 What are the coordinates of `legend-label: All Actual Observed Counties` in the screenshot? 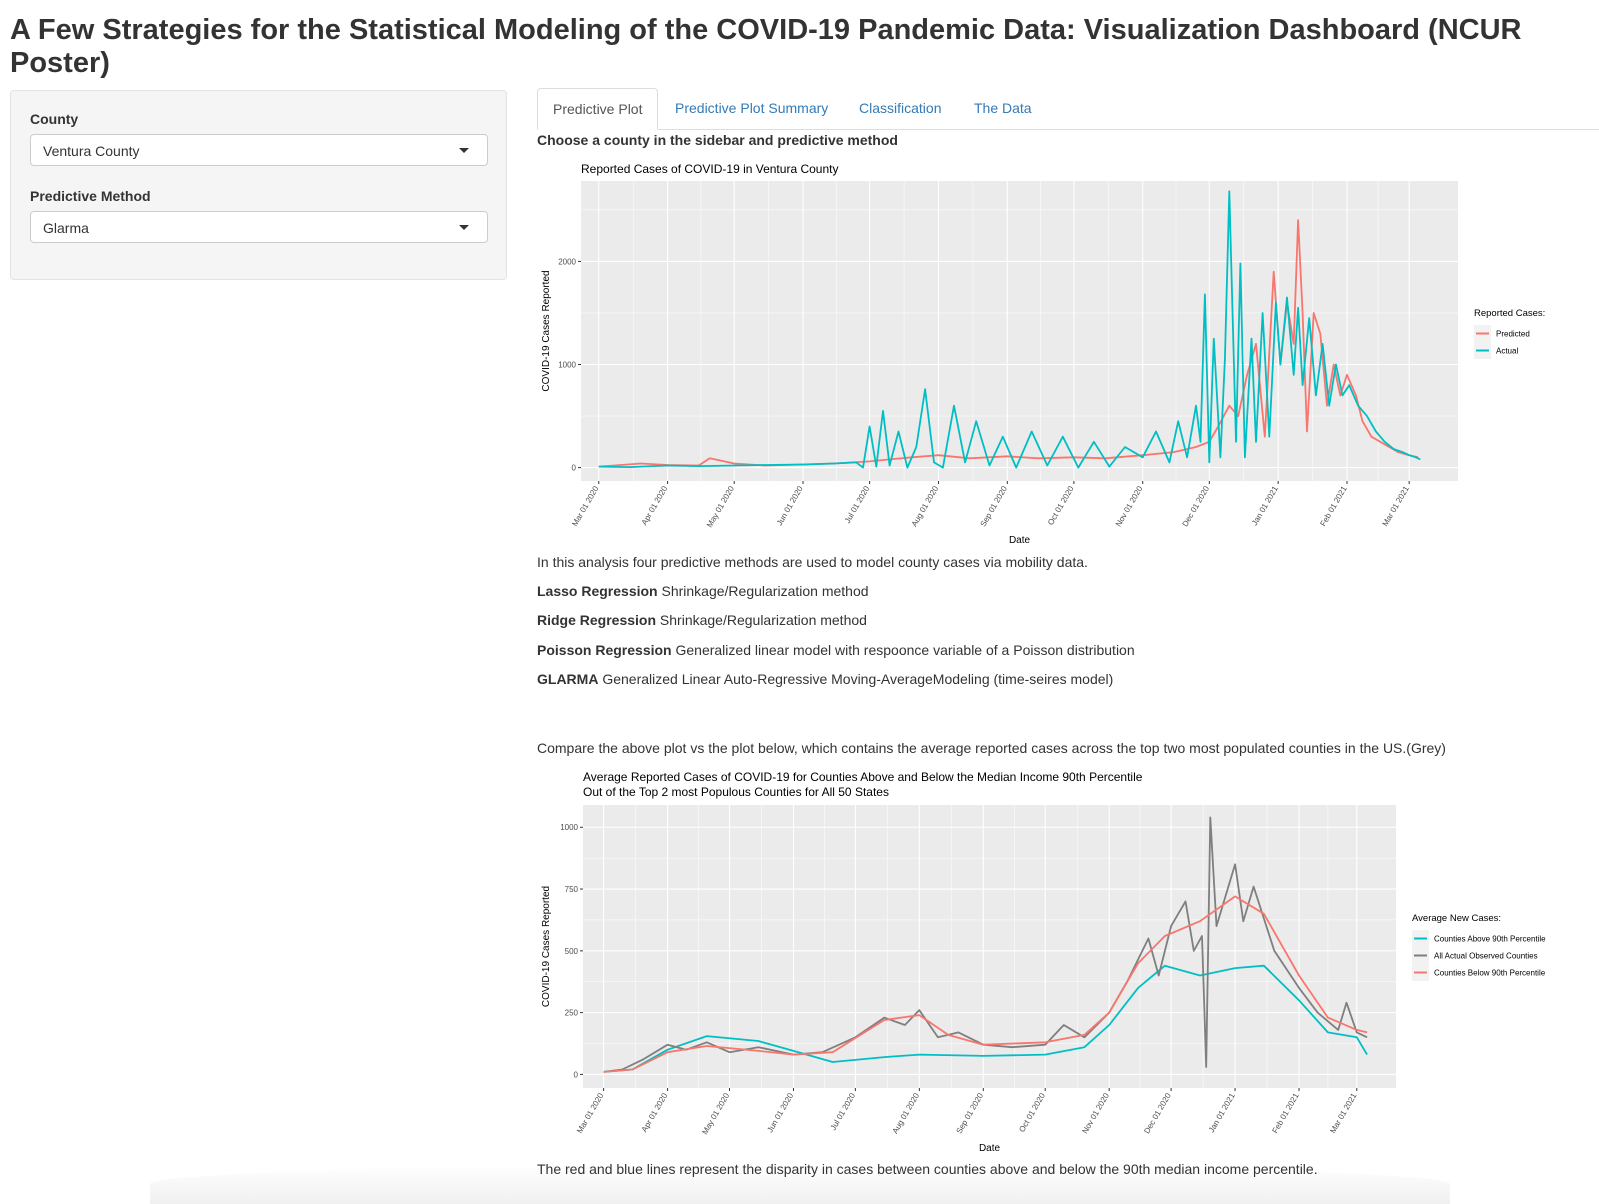 It's located at (1486, 956).